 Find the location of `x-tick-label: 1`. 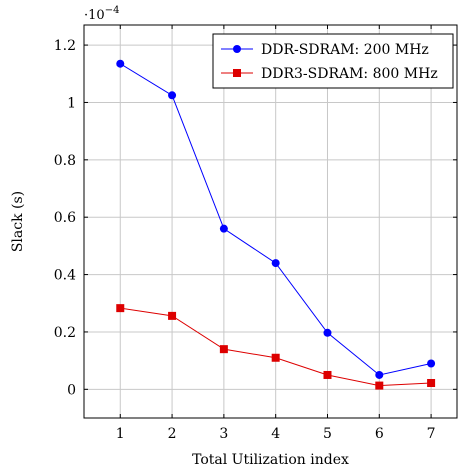

x-tick-label: 1 is located at coordinates (120, 434).